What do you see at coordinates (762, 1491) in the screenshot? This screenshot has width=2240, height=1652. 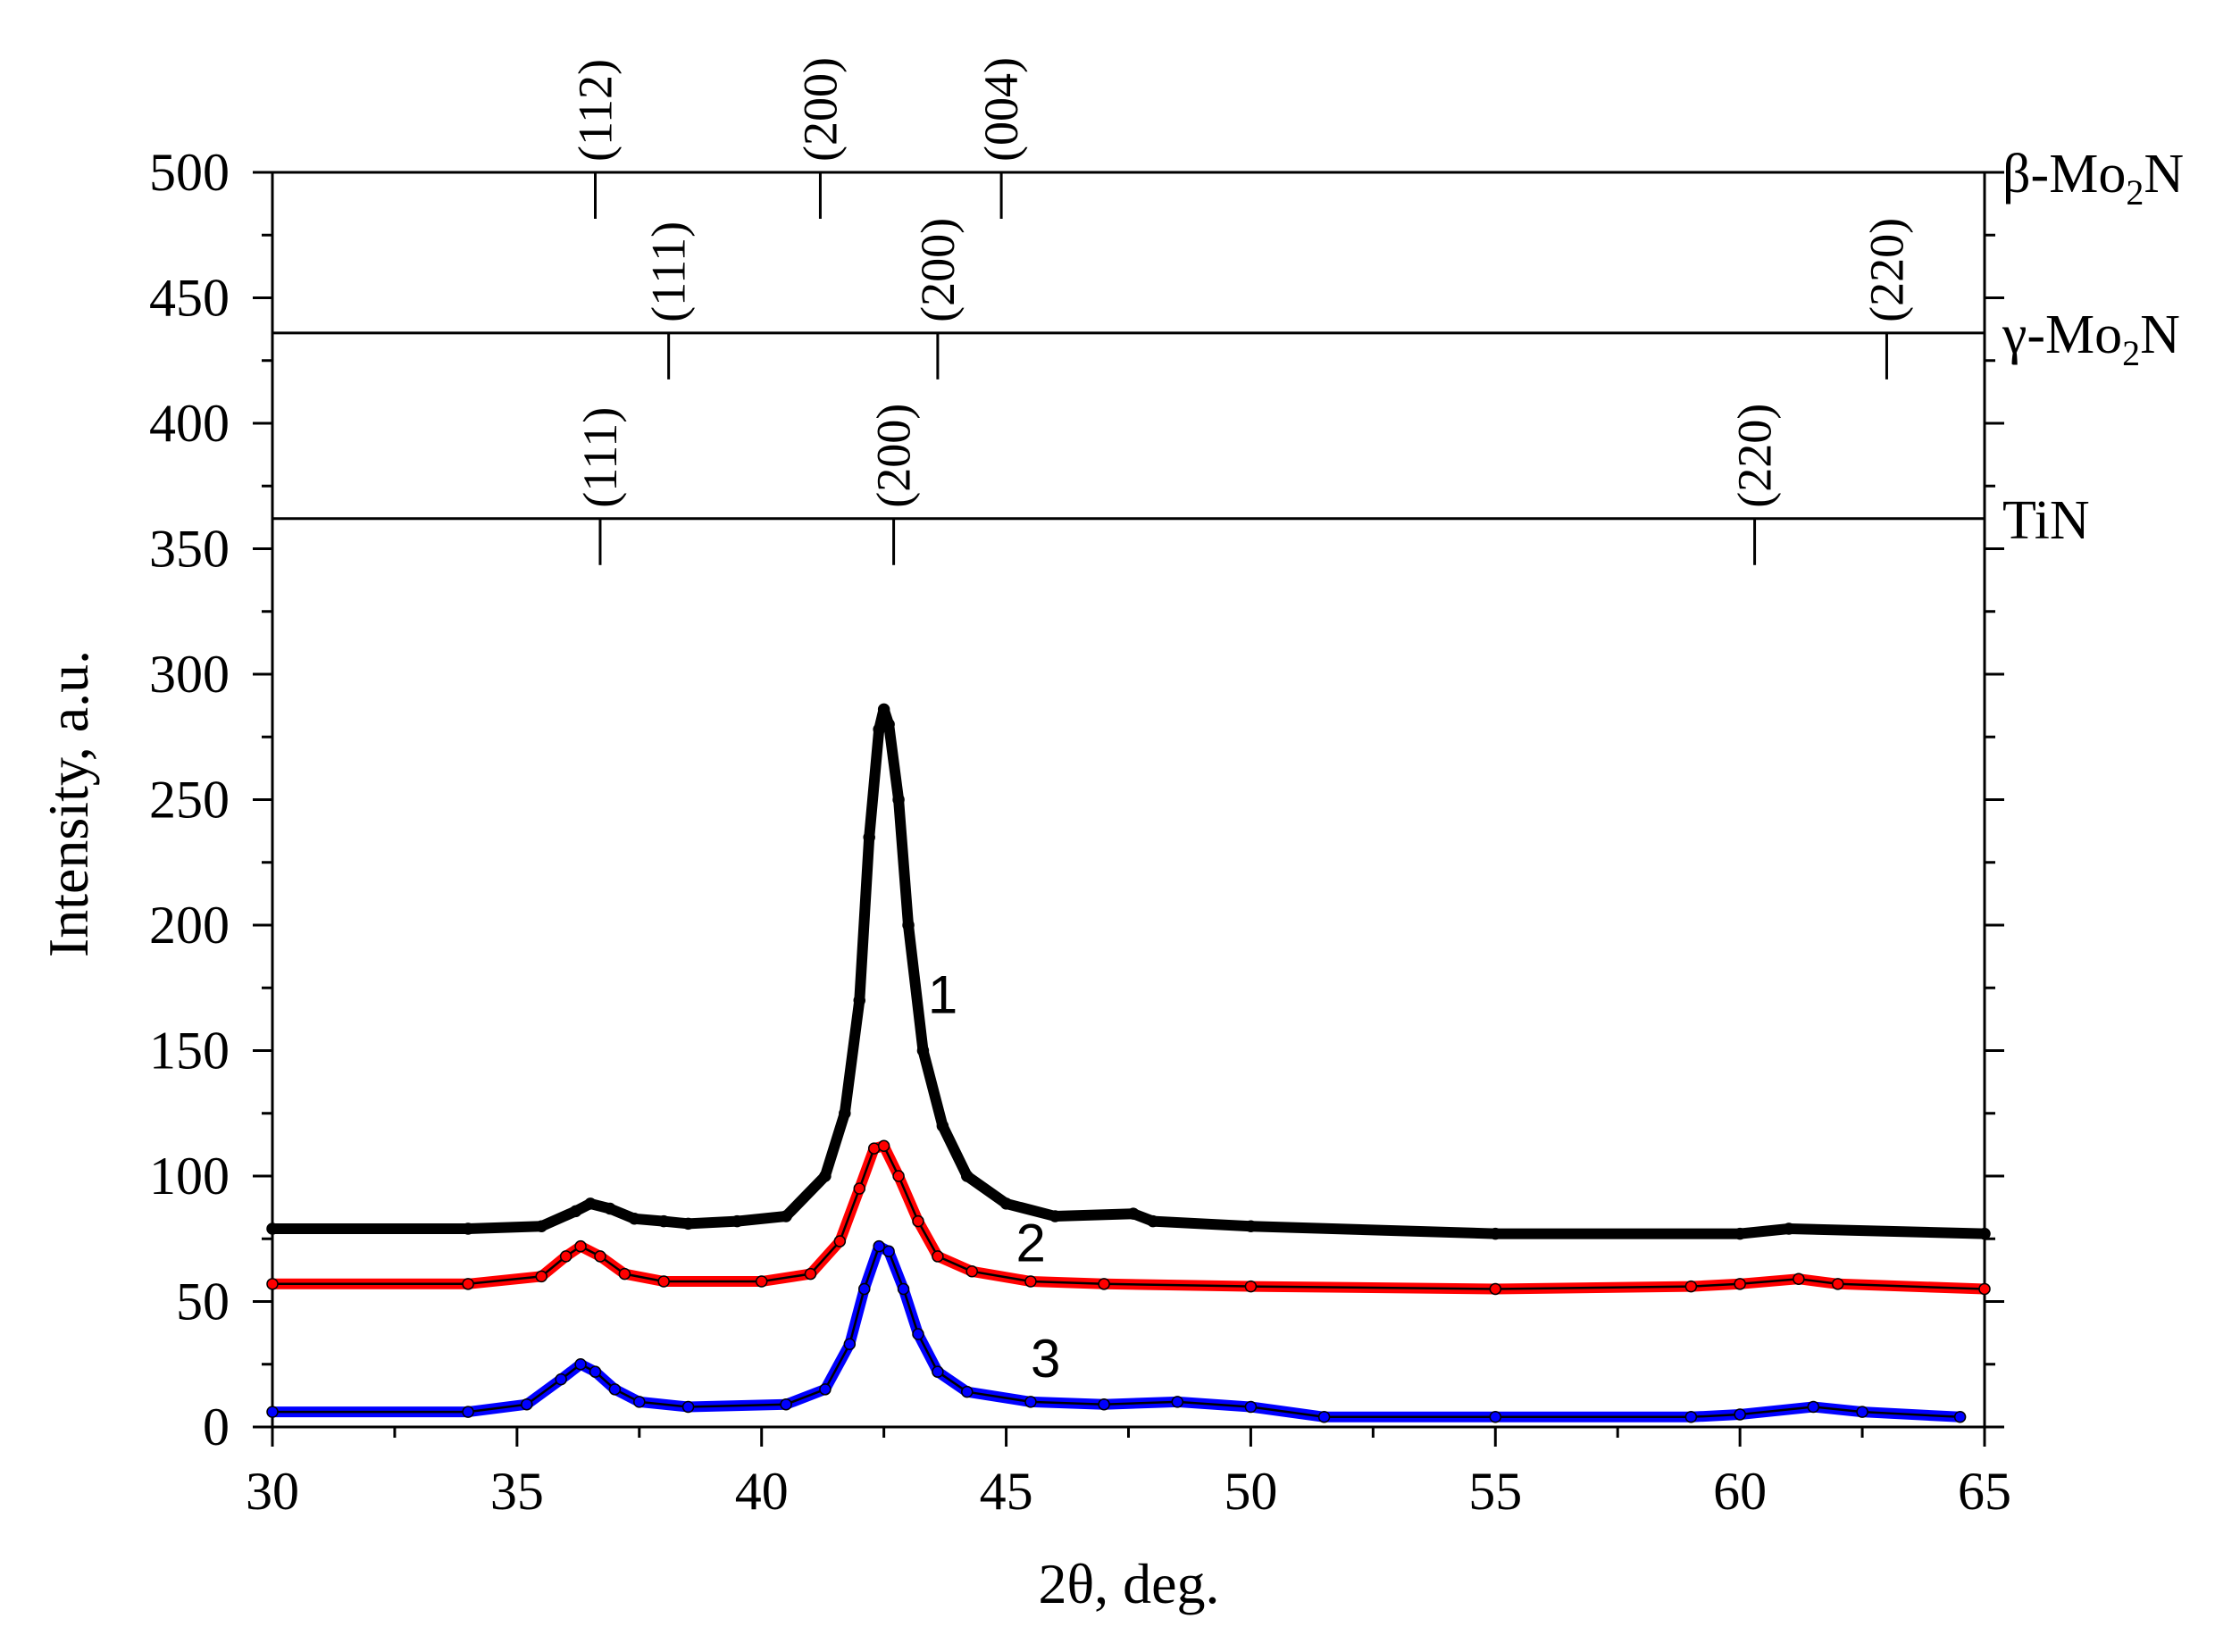 I see `x-tick-label: 40` at bounding box center [762, 1491].